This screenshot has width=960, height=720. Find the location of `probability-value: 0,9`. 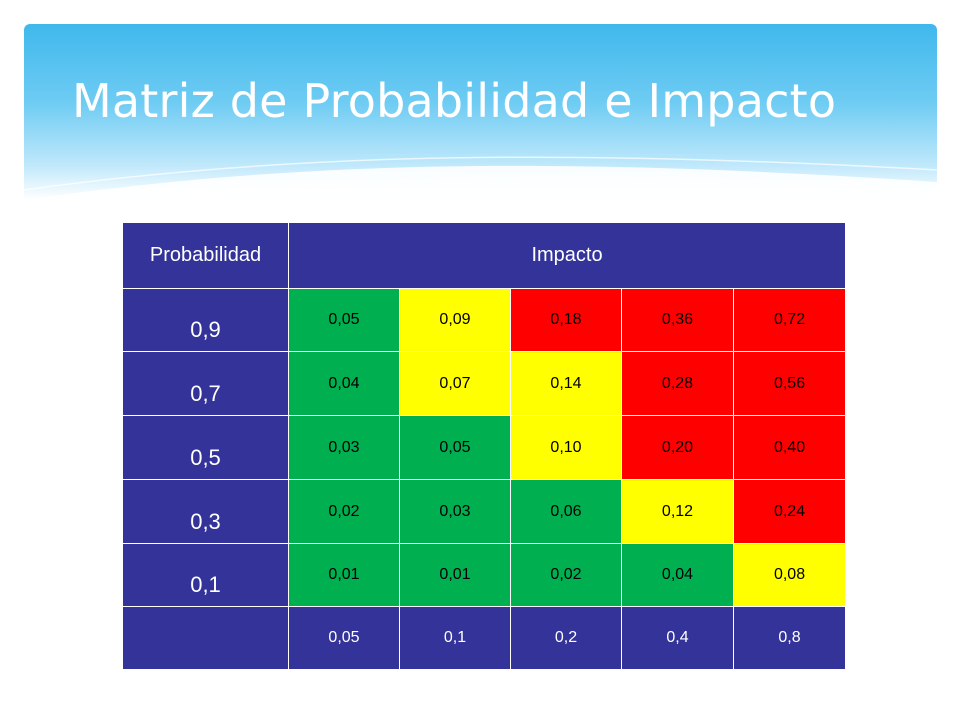

probability-value: 0,9 is located at coordinates (205, 320).